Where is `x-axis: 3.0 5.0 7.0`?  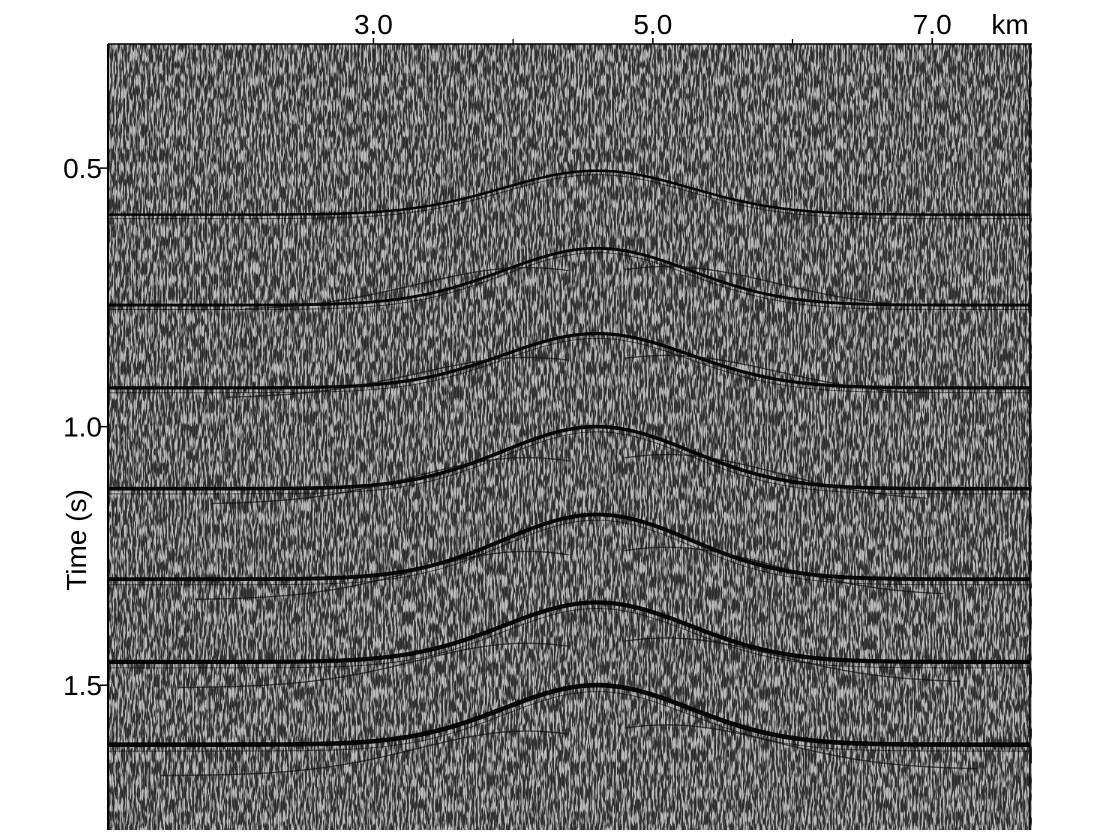 x-axis: 3.0 5.0 7.0 is located at coordinates (653, 26).